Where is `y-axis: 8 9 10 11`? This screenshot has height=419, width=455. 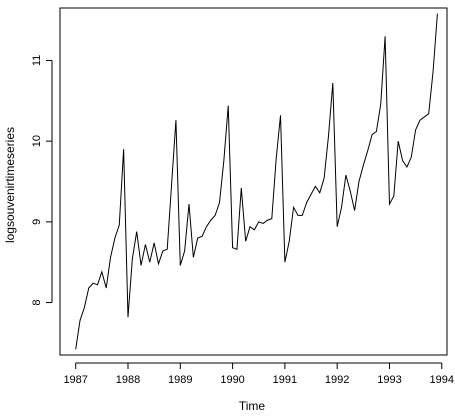 y-axis: 8 9 10 11 is located at coordinates (42, 180).